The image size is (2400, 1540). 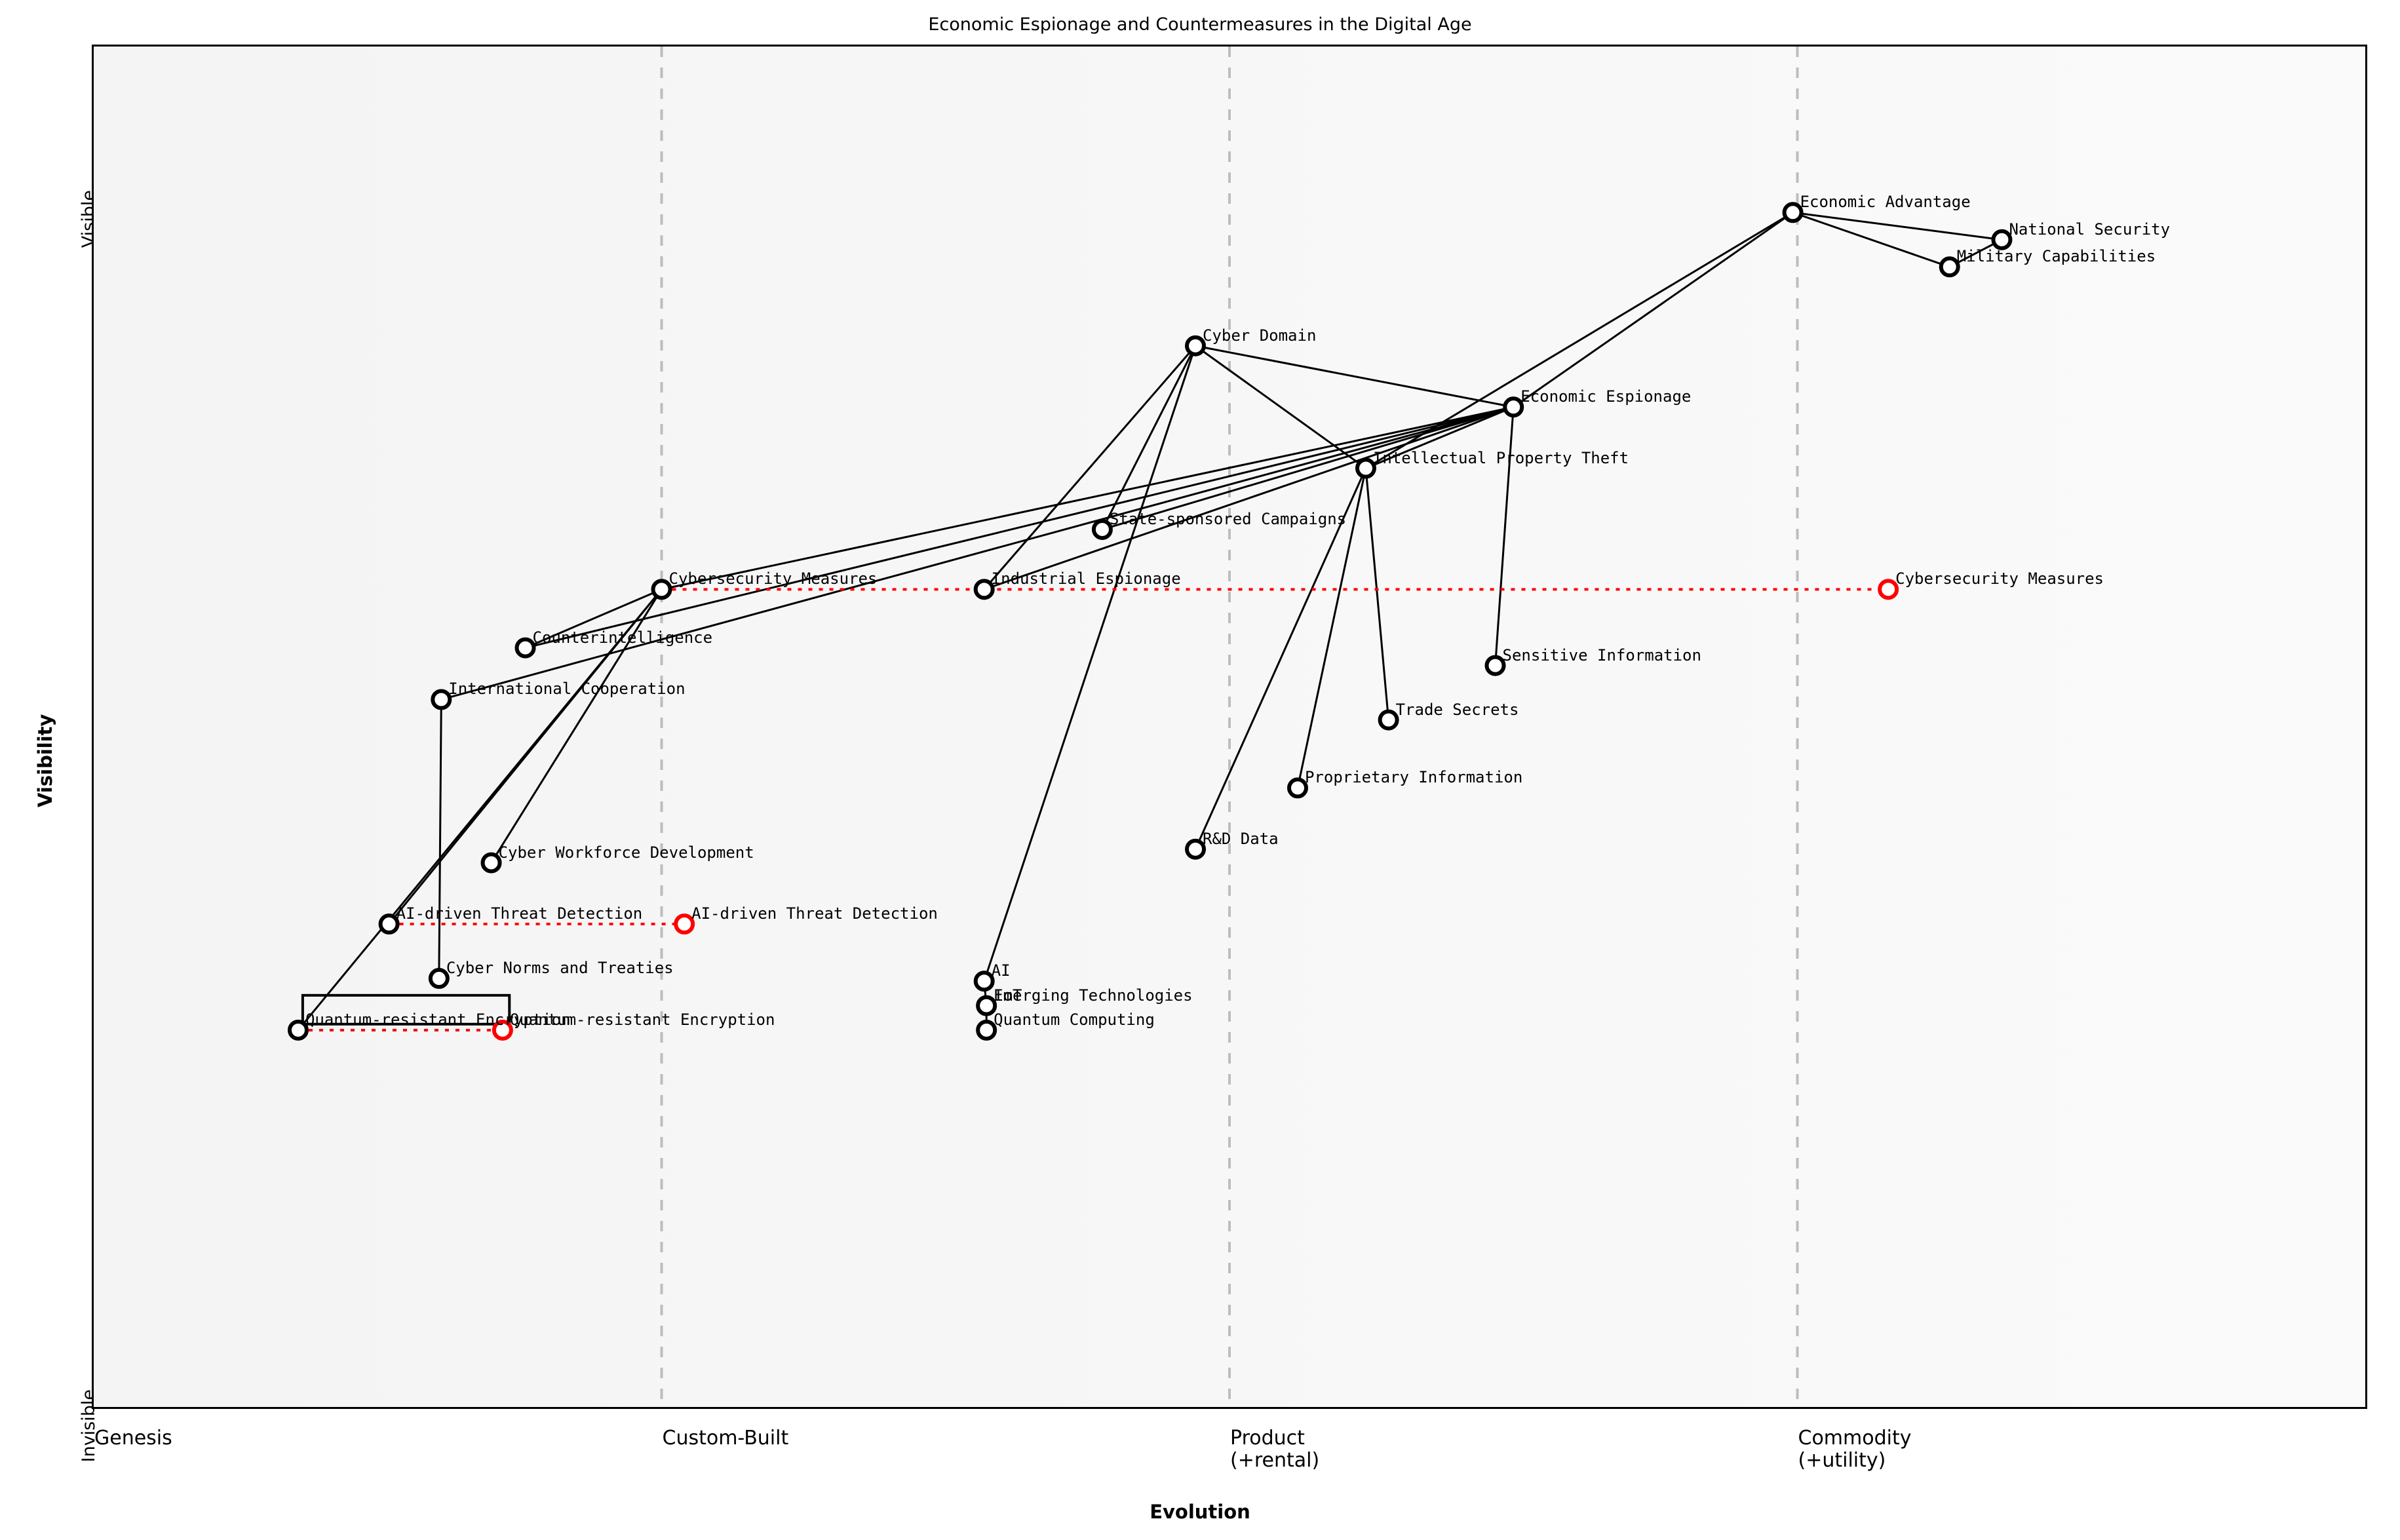 I want to click on x-tick-line1: Genesis, so click(x=133, y=1438).